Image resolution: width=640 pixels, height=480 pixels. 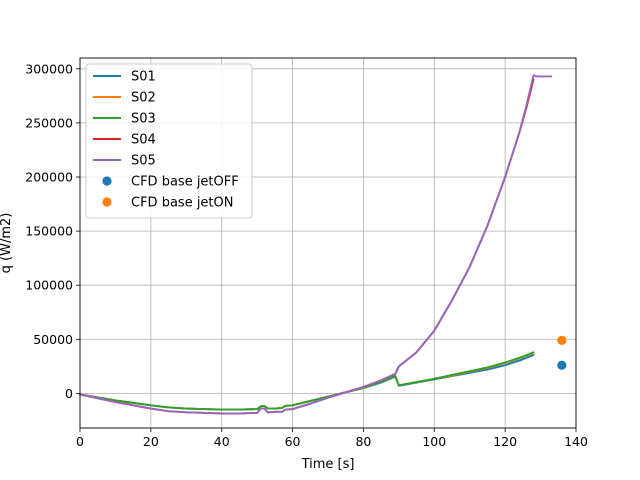 What do you see at coordinates (151, 441) in the screenshot?
I see `x-tick-label: 20` at bounding box center [151, 441].